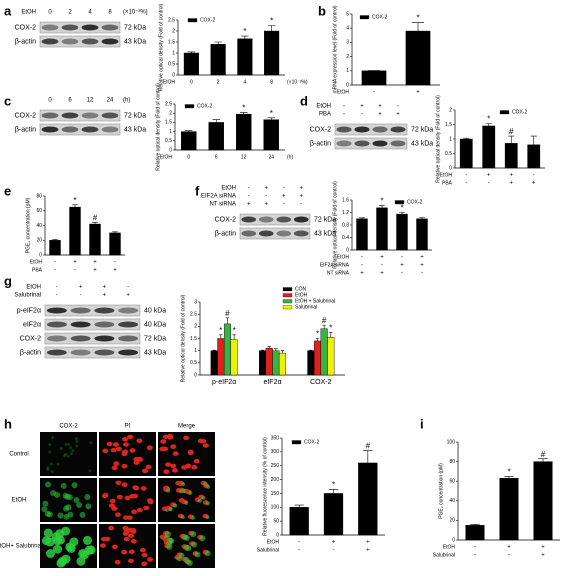  Describe the element at coordinates (187, 427) in the screenshot. I see `micrograph-column: Merge` at that location.